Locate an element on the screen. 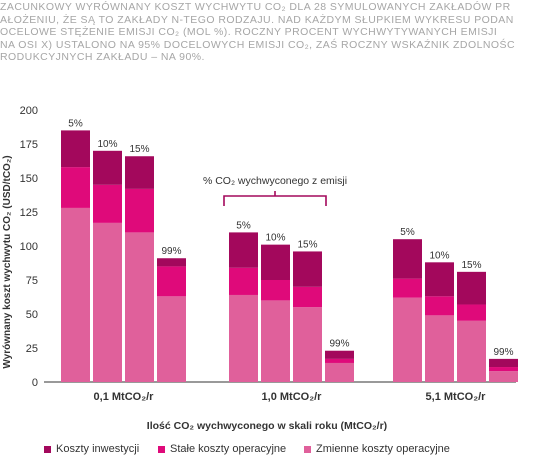  legend-item-variable: Zmienne koszty operacyjne is located at coordinates (377, 449).